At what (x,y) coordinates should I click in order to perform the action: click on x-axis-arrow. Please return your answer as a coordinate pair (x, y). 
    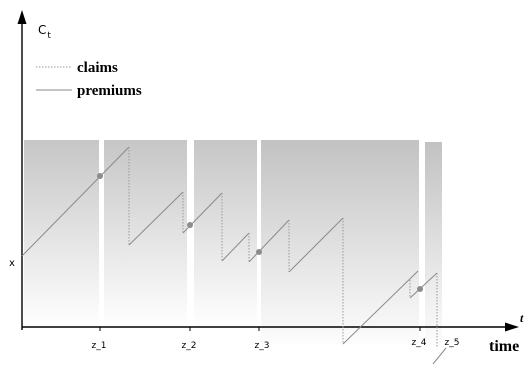
    Looking at the image, I should click on (512, 327).